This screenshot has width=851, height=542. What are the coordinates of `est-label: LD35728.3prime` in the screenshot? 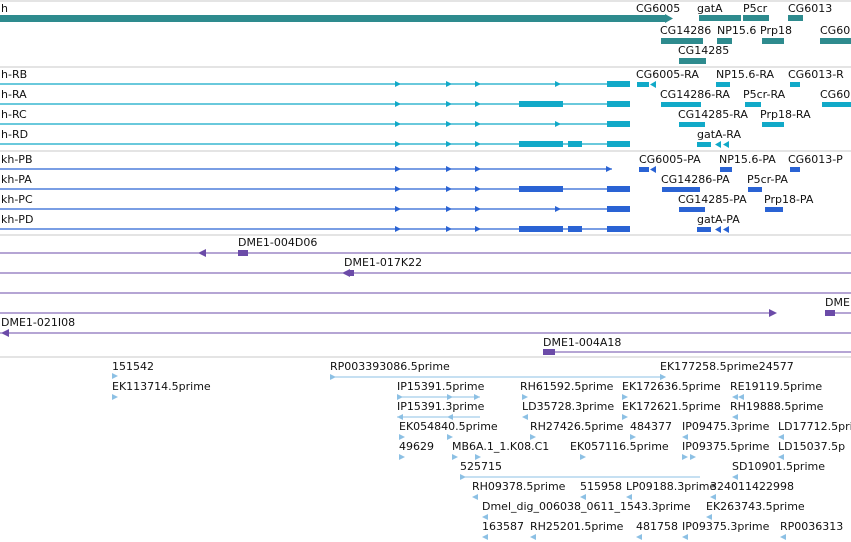 It's located at (568, 406).